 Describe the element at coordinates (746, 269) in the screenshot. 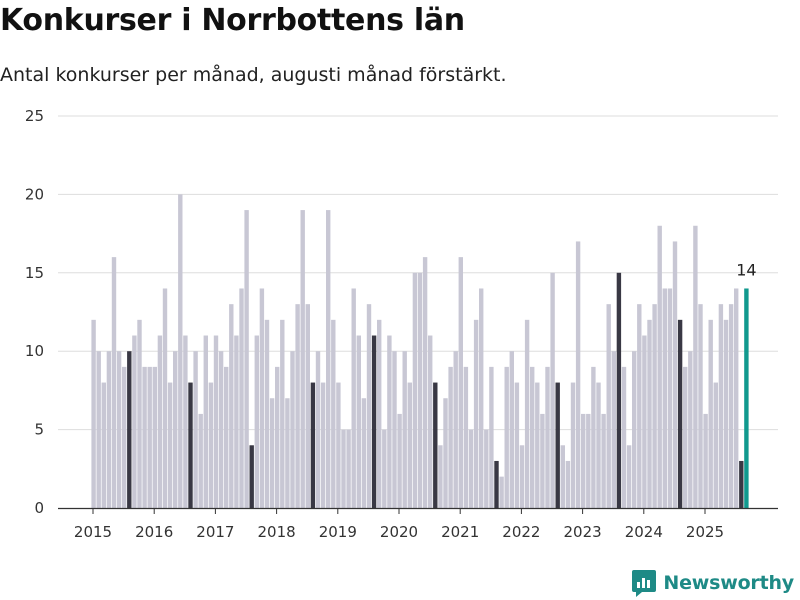

I see `annotations: 14` at that location.